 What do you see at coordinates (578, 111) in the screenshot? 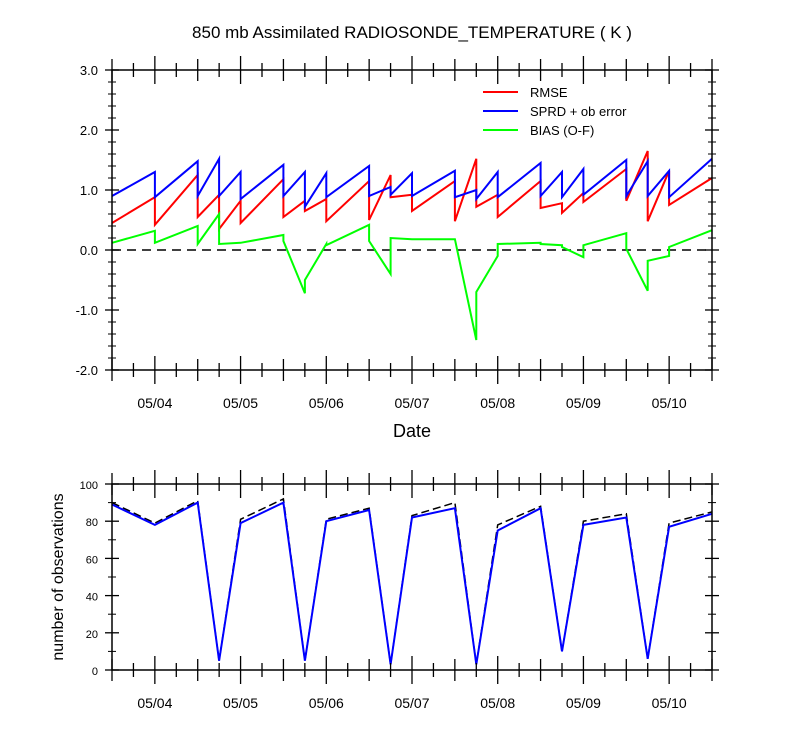
I see `legend-label-sprd-ob-error: SPRD + ob error` at bounding box center [578, 111].